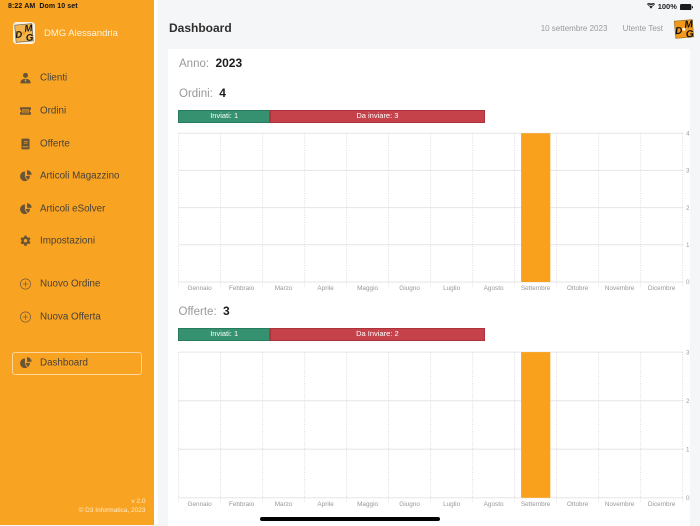 The image size is (700, 526). Describe the element at coordinates (688, 133) in the screenshot. I see `svg-text: 4` at that location.